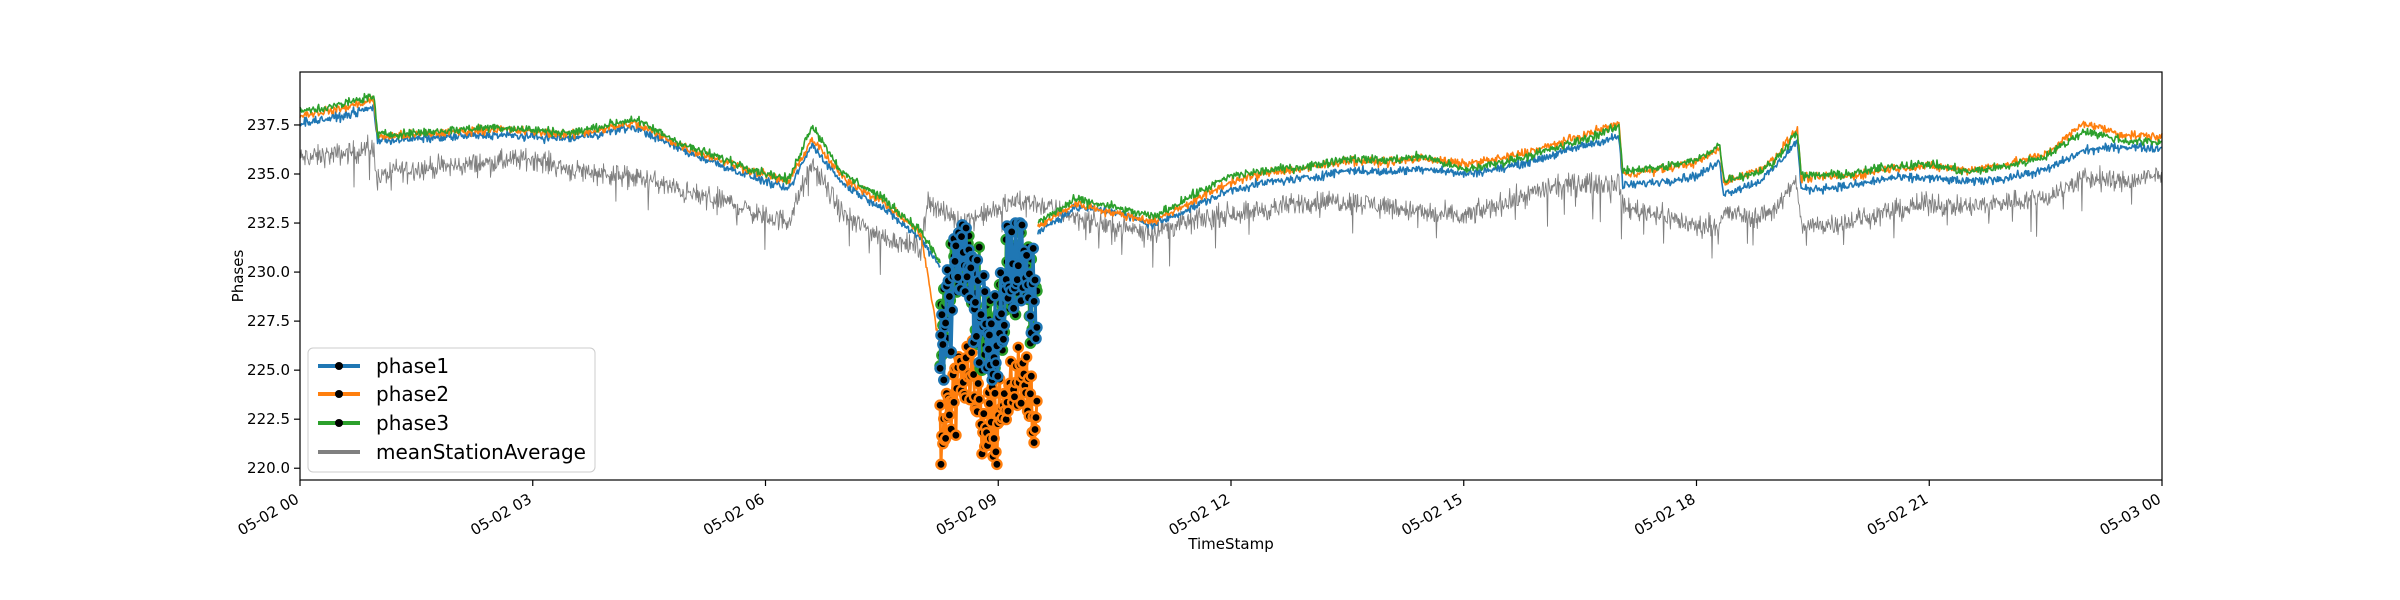 This screenshot has width=2400, height=600. Describe the element at coordinates (268, 419) in the screenshot. I see `y-tick-label: 222.5` at that location.